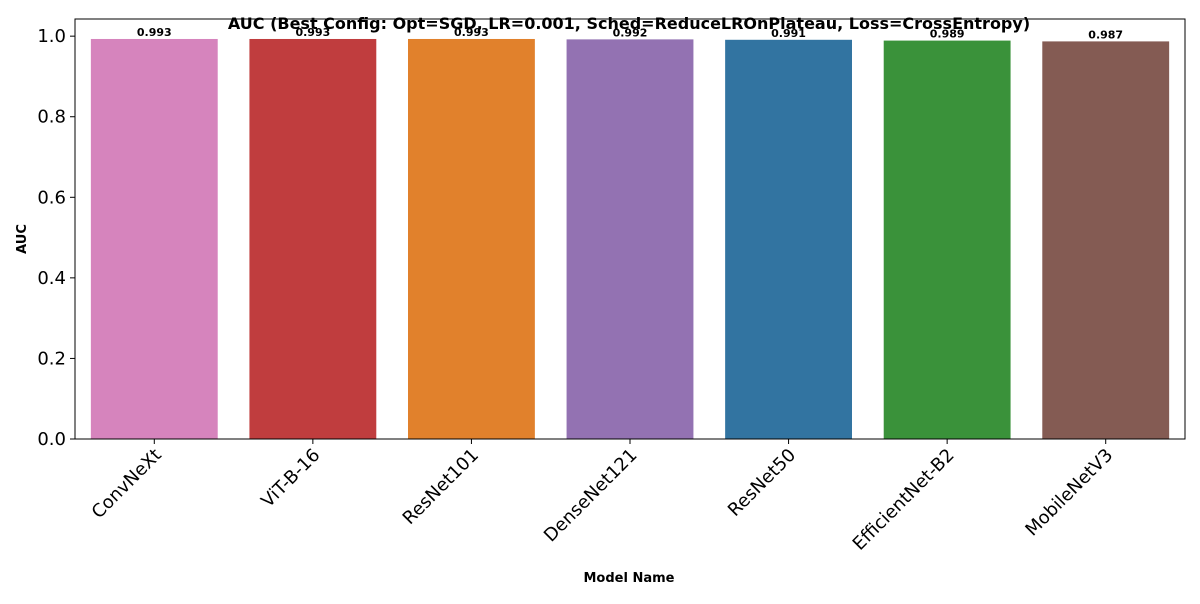  I want to click on x-axis-label: Model Name, so click(629, 578).